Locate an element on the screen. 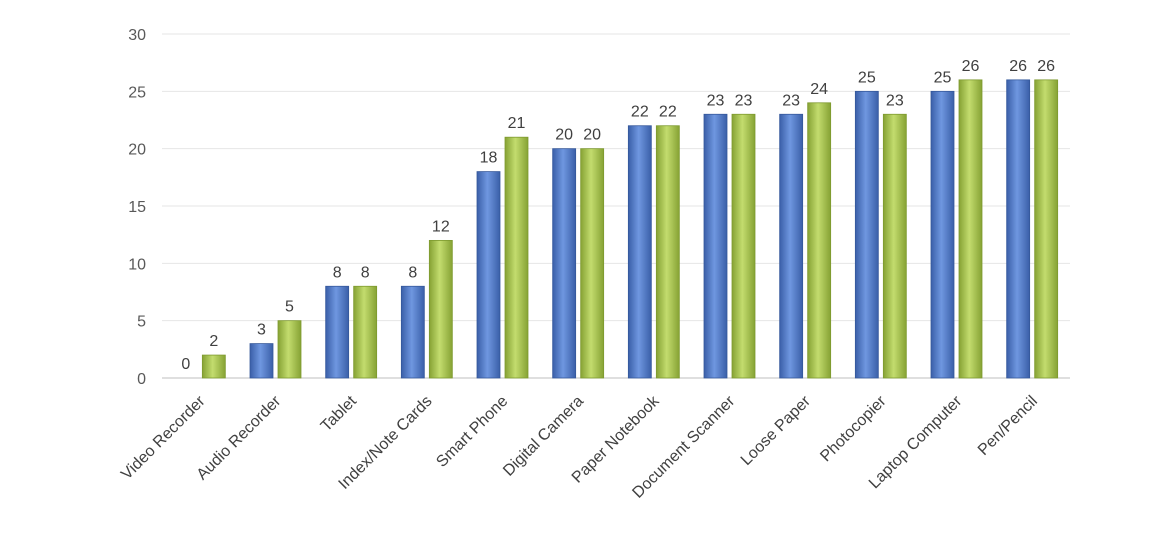 The width and height of the screenshot is (1175, 540). bar-1-paper-notebook is located at coordinates (639, 252).